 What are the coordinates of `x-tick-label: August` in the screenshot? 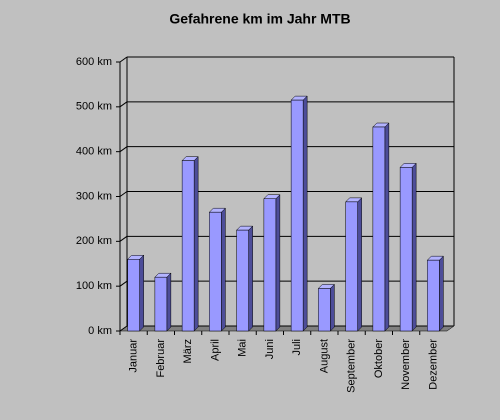 It's located at (324, 356).